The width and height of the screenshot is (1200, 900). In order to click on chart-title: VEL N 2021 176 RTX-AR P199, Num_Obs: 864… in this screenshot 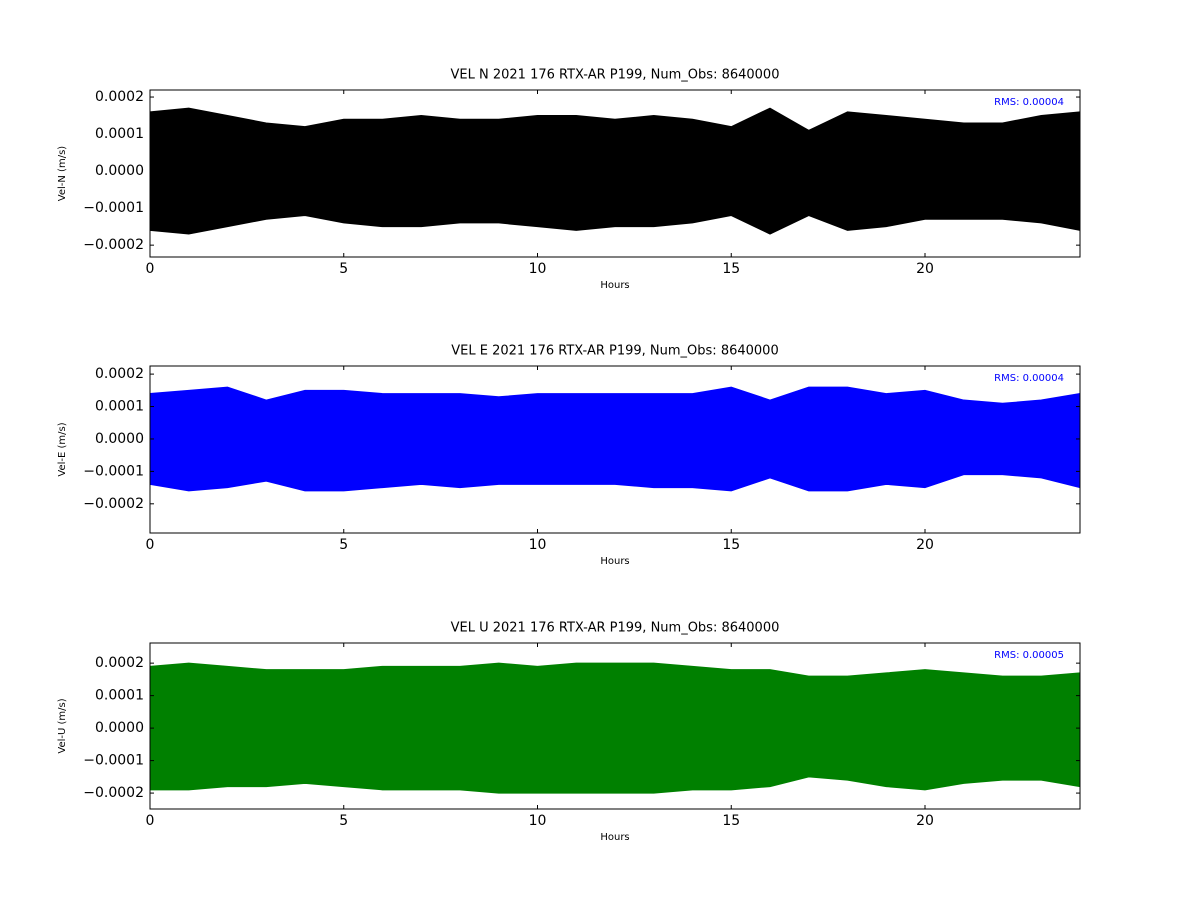, I will do `click(615, 75)`.